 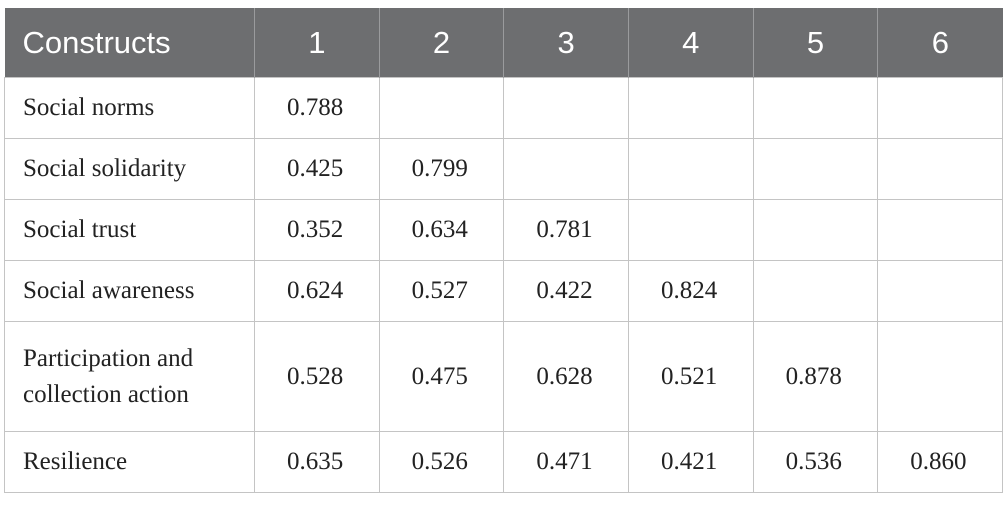 I want to click on value-cell: 0.624, so click(x=317, y=291).